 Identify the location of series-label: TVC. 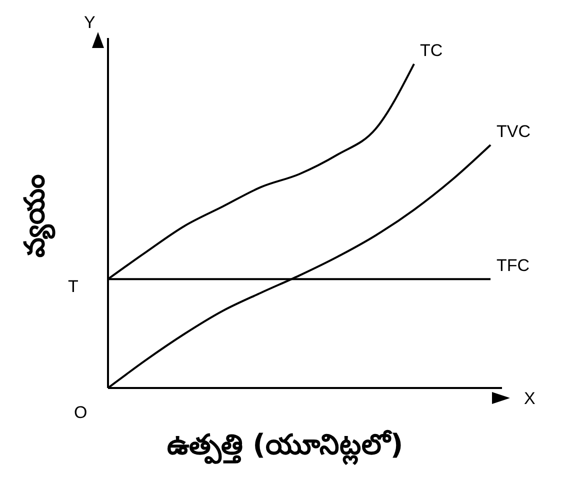
(513, 131).